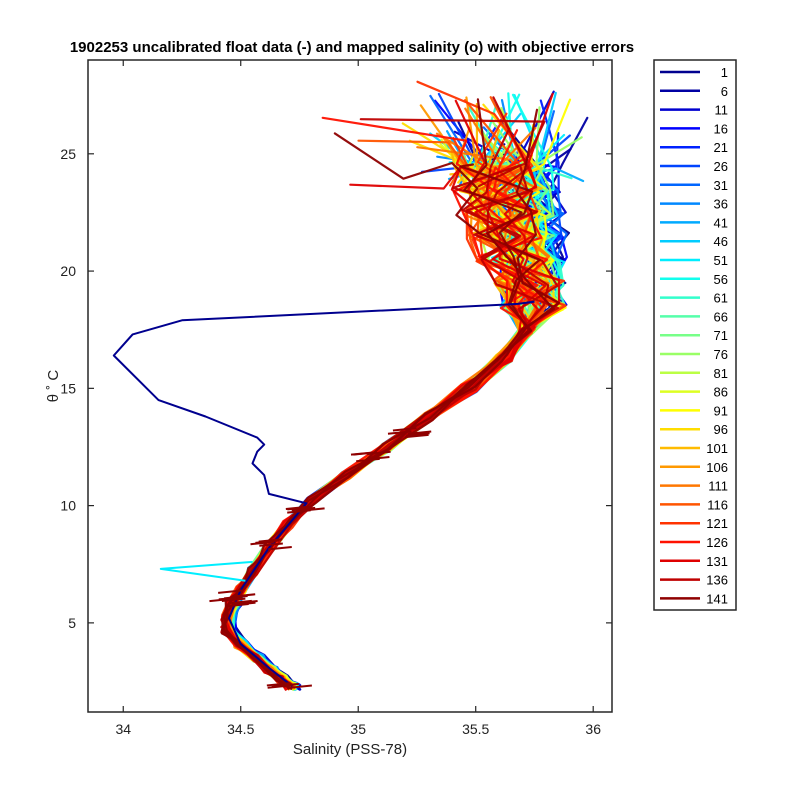 The height and width of the screenshot is (800, 800). I want to click on legend-entry: 46, so click(694, 241).